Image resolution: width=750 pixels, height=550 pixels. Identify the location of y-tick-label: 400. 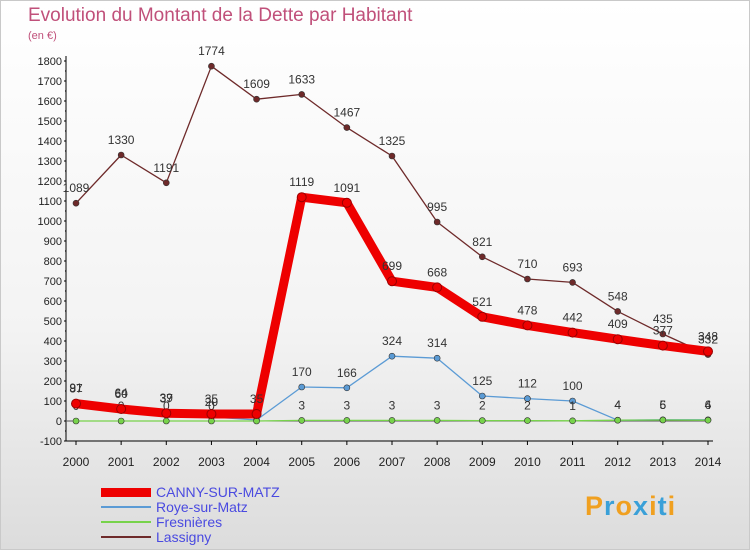
(53, 342).